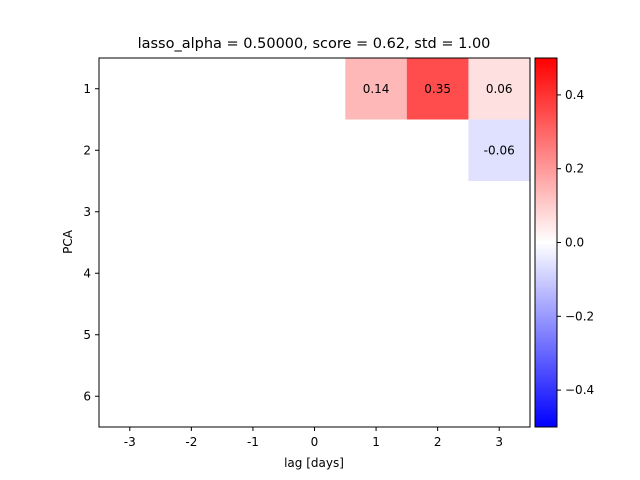 This screenshot has height=480, width=640. I want to click on colorbar-tick-label: 0.2, so click(574, 169).